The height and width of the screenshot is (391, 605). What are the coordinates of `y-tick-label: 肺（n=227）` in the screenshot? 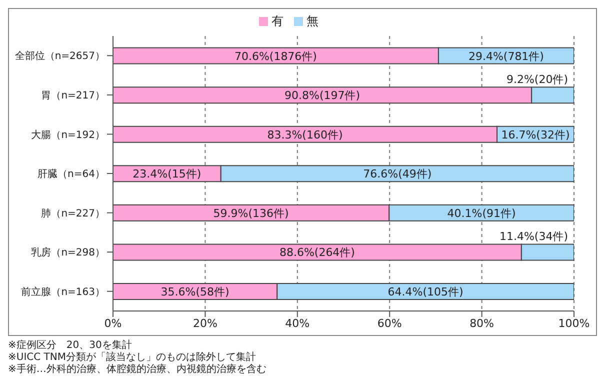 It's located at (73, 213).